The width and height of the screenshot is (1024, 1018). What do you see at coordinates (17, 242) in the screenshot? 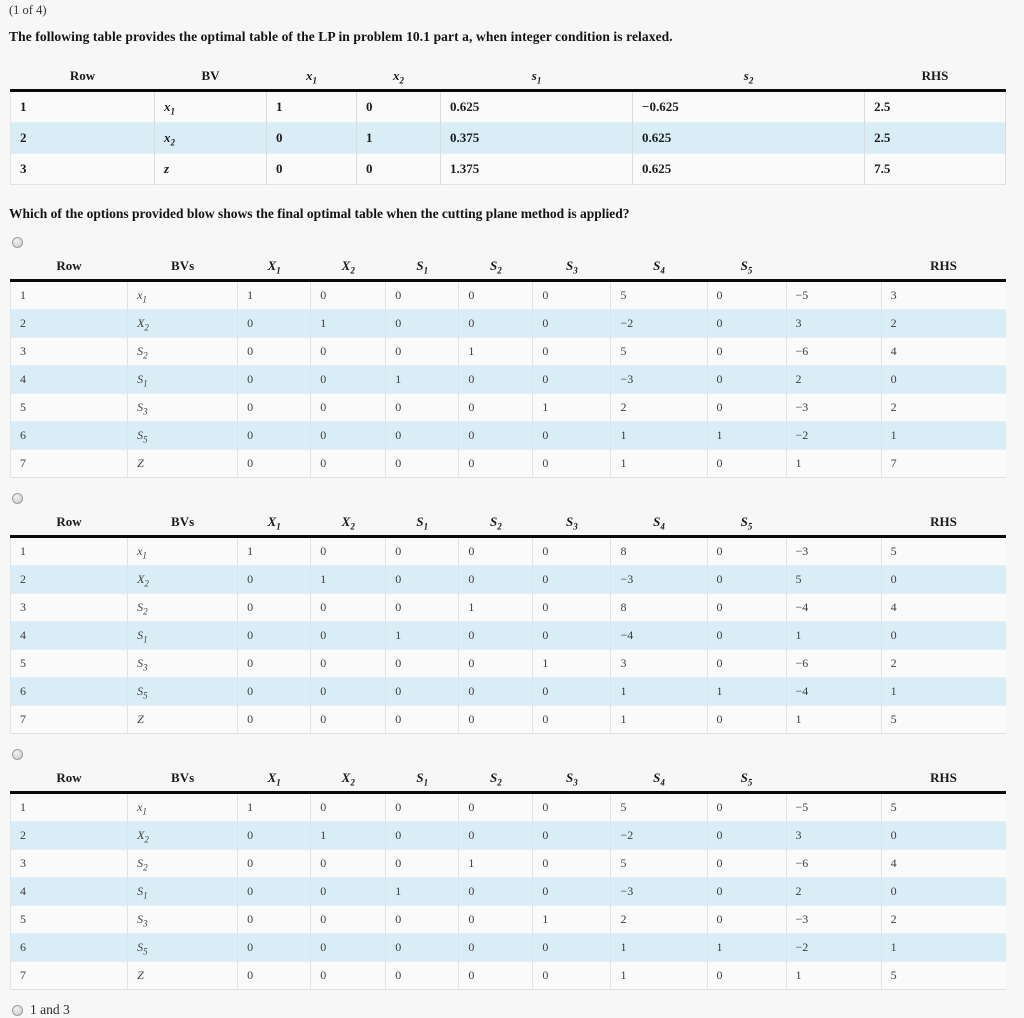
I see `option-1-radio` at bounding box center [17, 242].